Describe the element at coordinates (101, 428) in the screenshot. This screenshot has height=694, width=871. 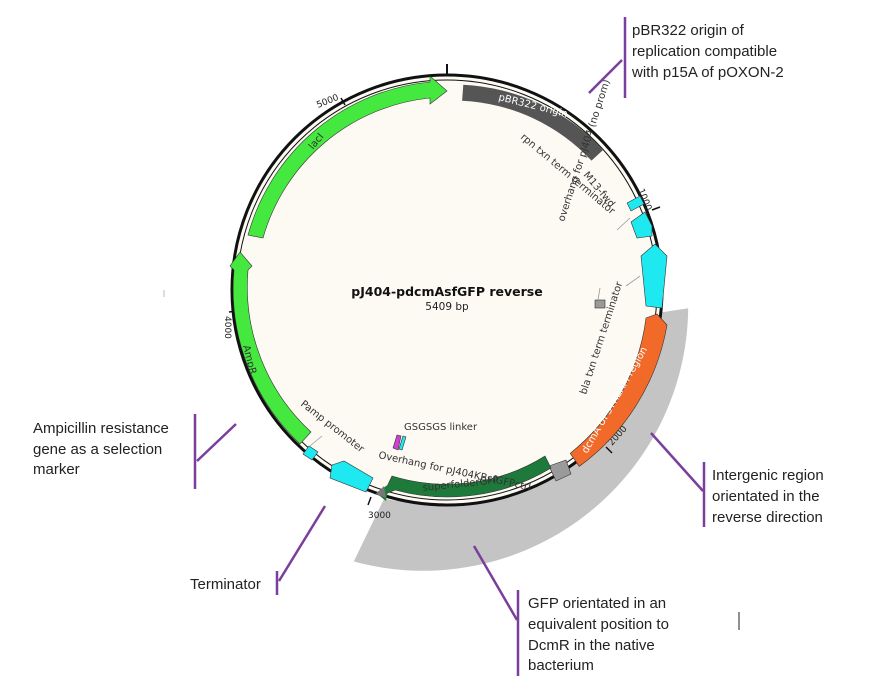
I see `ampicillin-annotation-line-1: Ampicillin resistance` at that location.